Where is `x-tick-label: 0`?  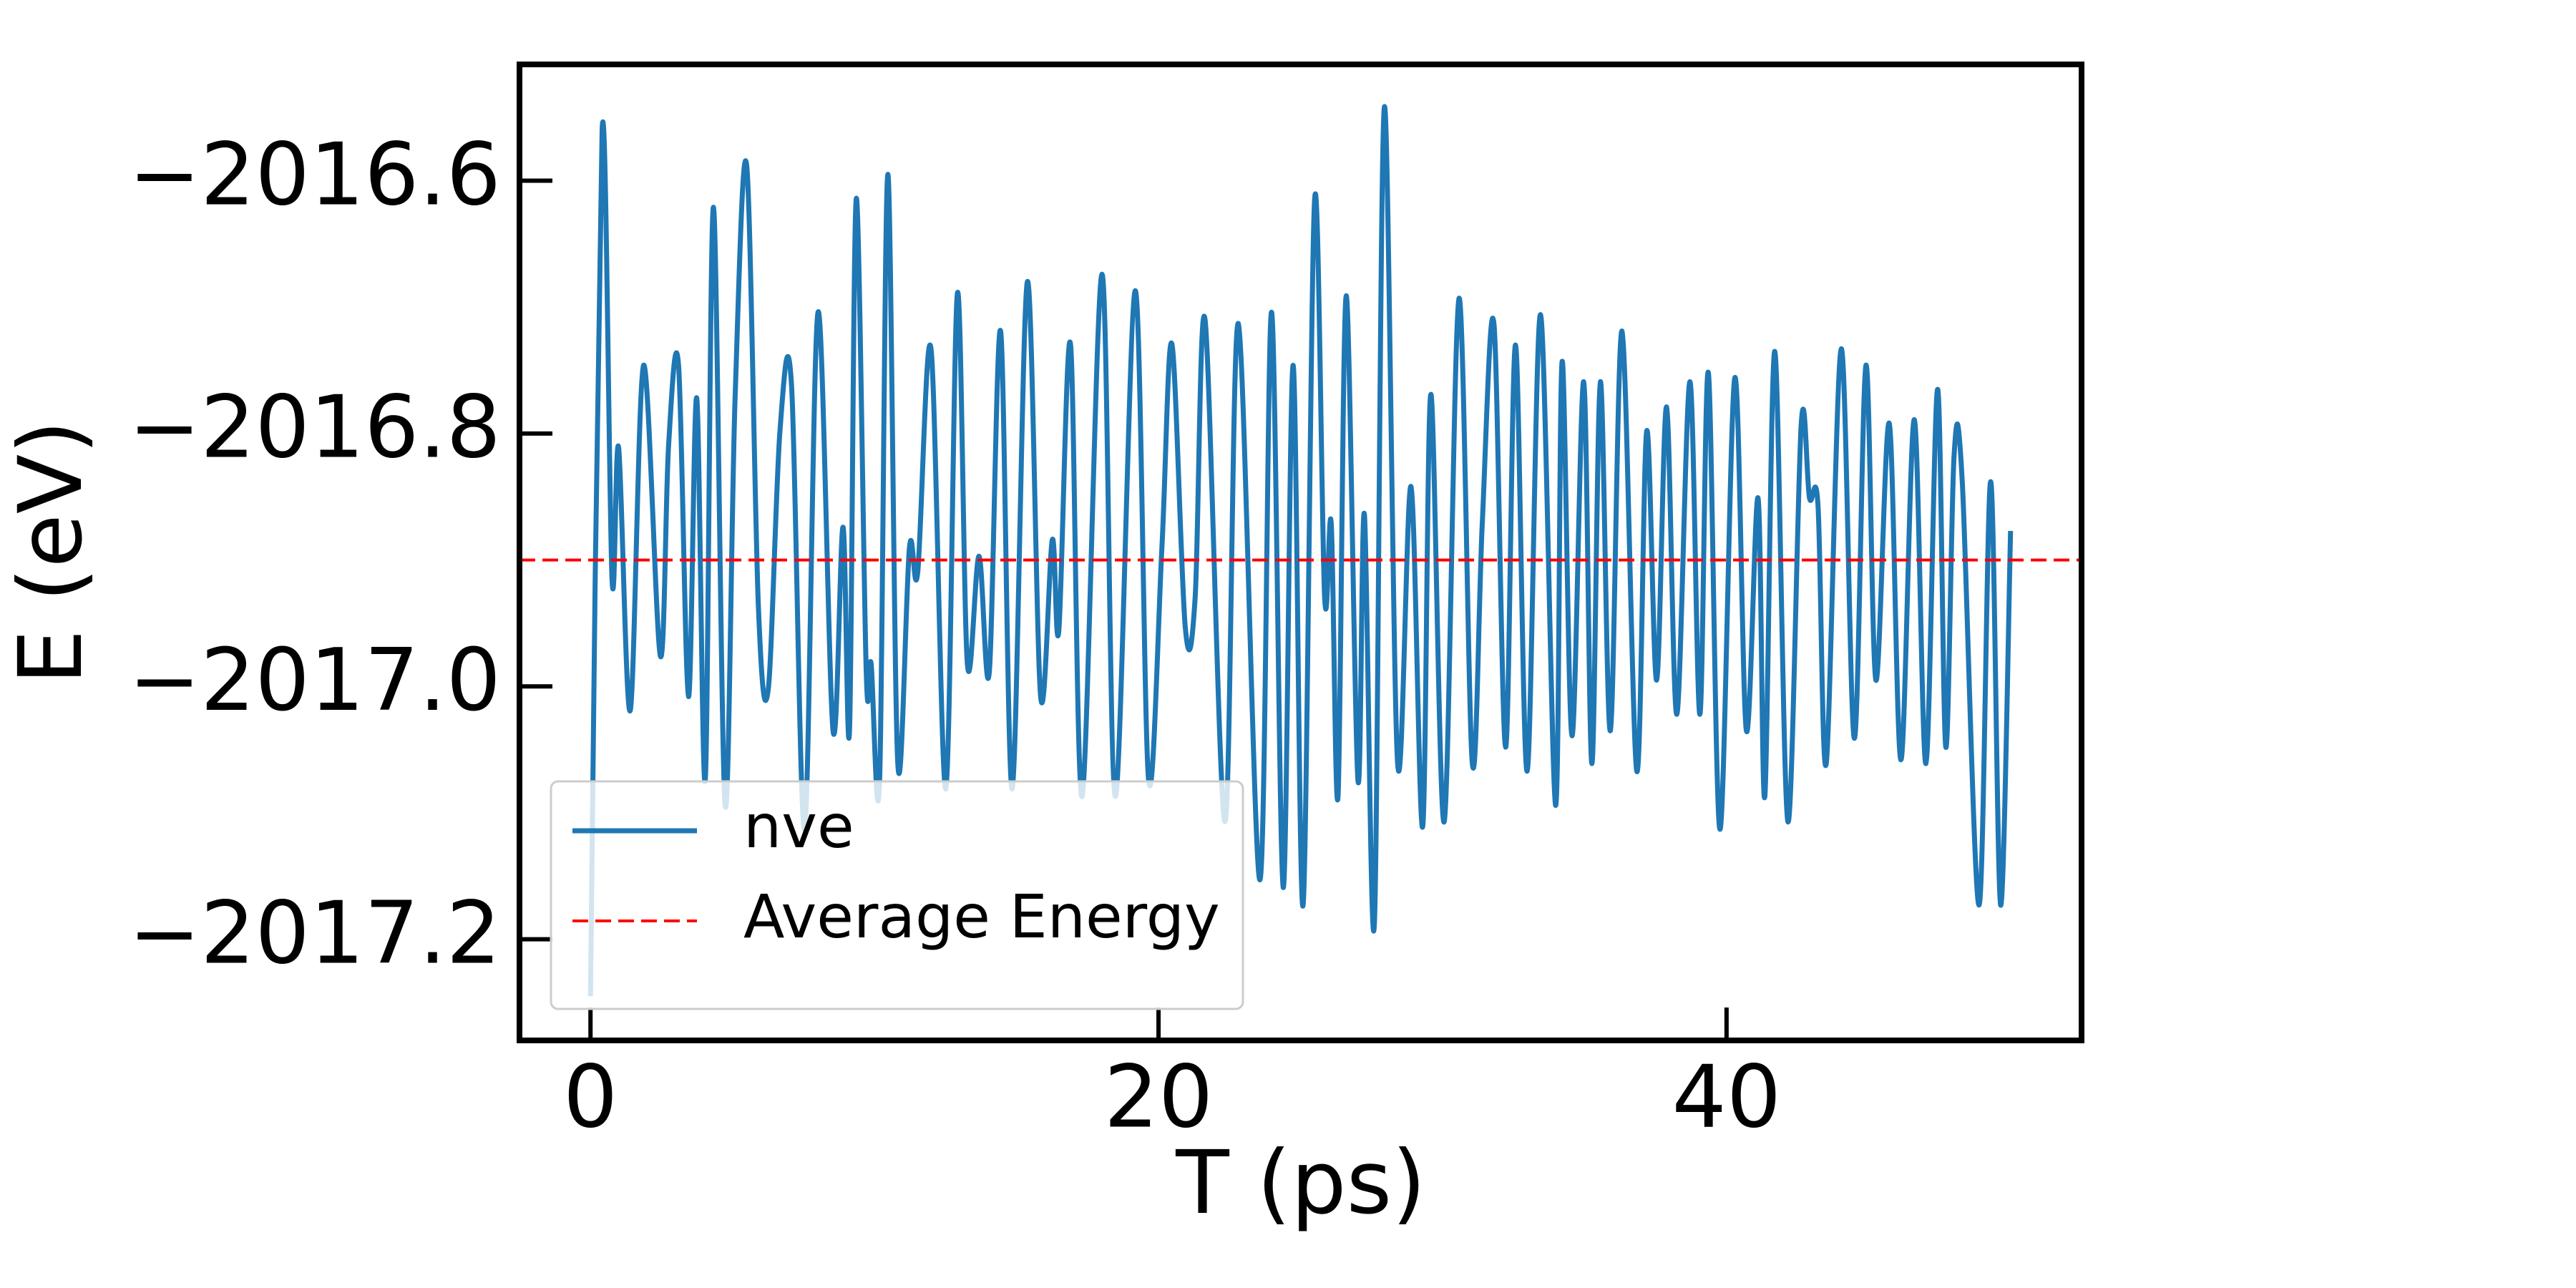
x-tick-label: 0 is located at coordinates (590, 1098).